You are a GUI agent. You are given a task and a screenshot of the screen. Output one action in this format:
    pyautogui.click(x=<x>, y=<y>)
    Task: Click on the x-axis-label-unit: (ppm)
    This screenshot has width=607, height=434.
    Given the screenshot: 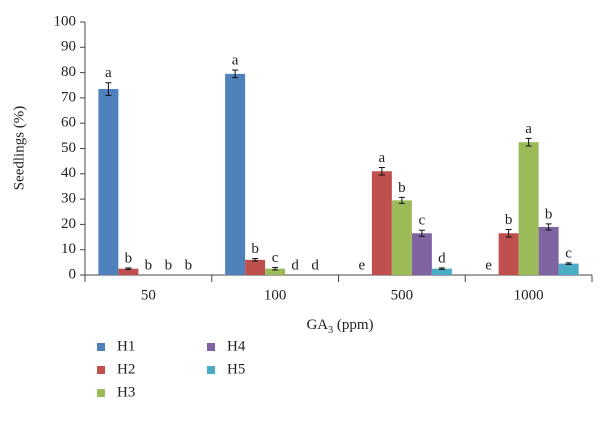 What is the action you would take?
    pyautogui.click(x=353, y=325)
    